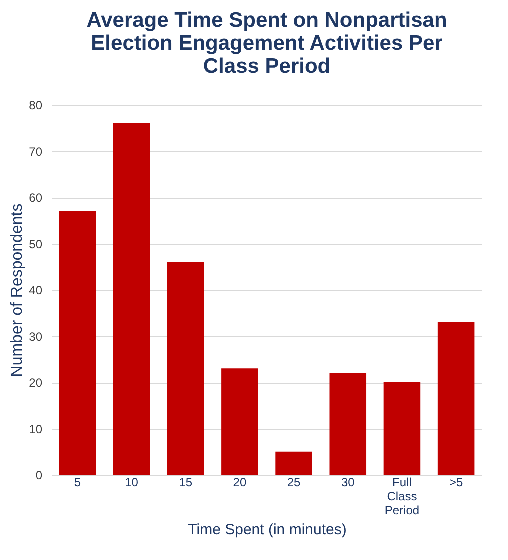 The image size is (508, 560). I want to click on x-axis-title: Time Spent (in minutes), so click(267, 530).